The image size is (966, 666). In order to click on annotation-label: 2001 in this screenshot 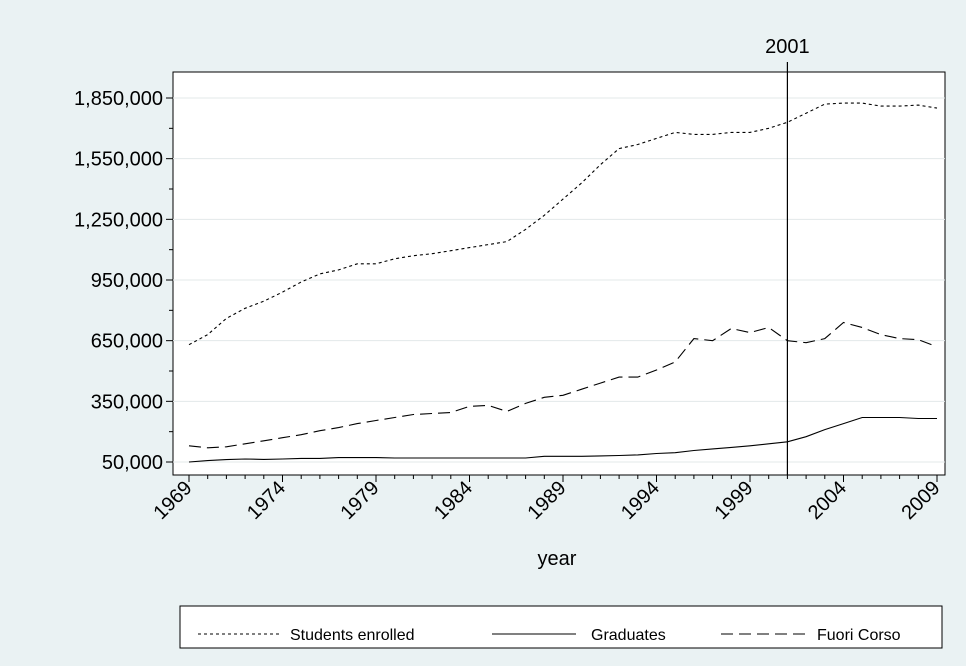, I will do `click(787, 47)`.